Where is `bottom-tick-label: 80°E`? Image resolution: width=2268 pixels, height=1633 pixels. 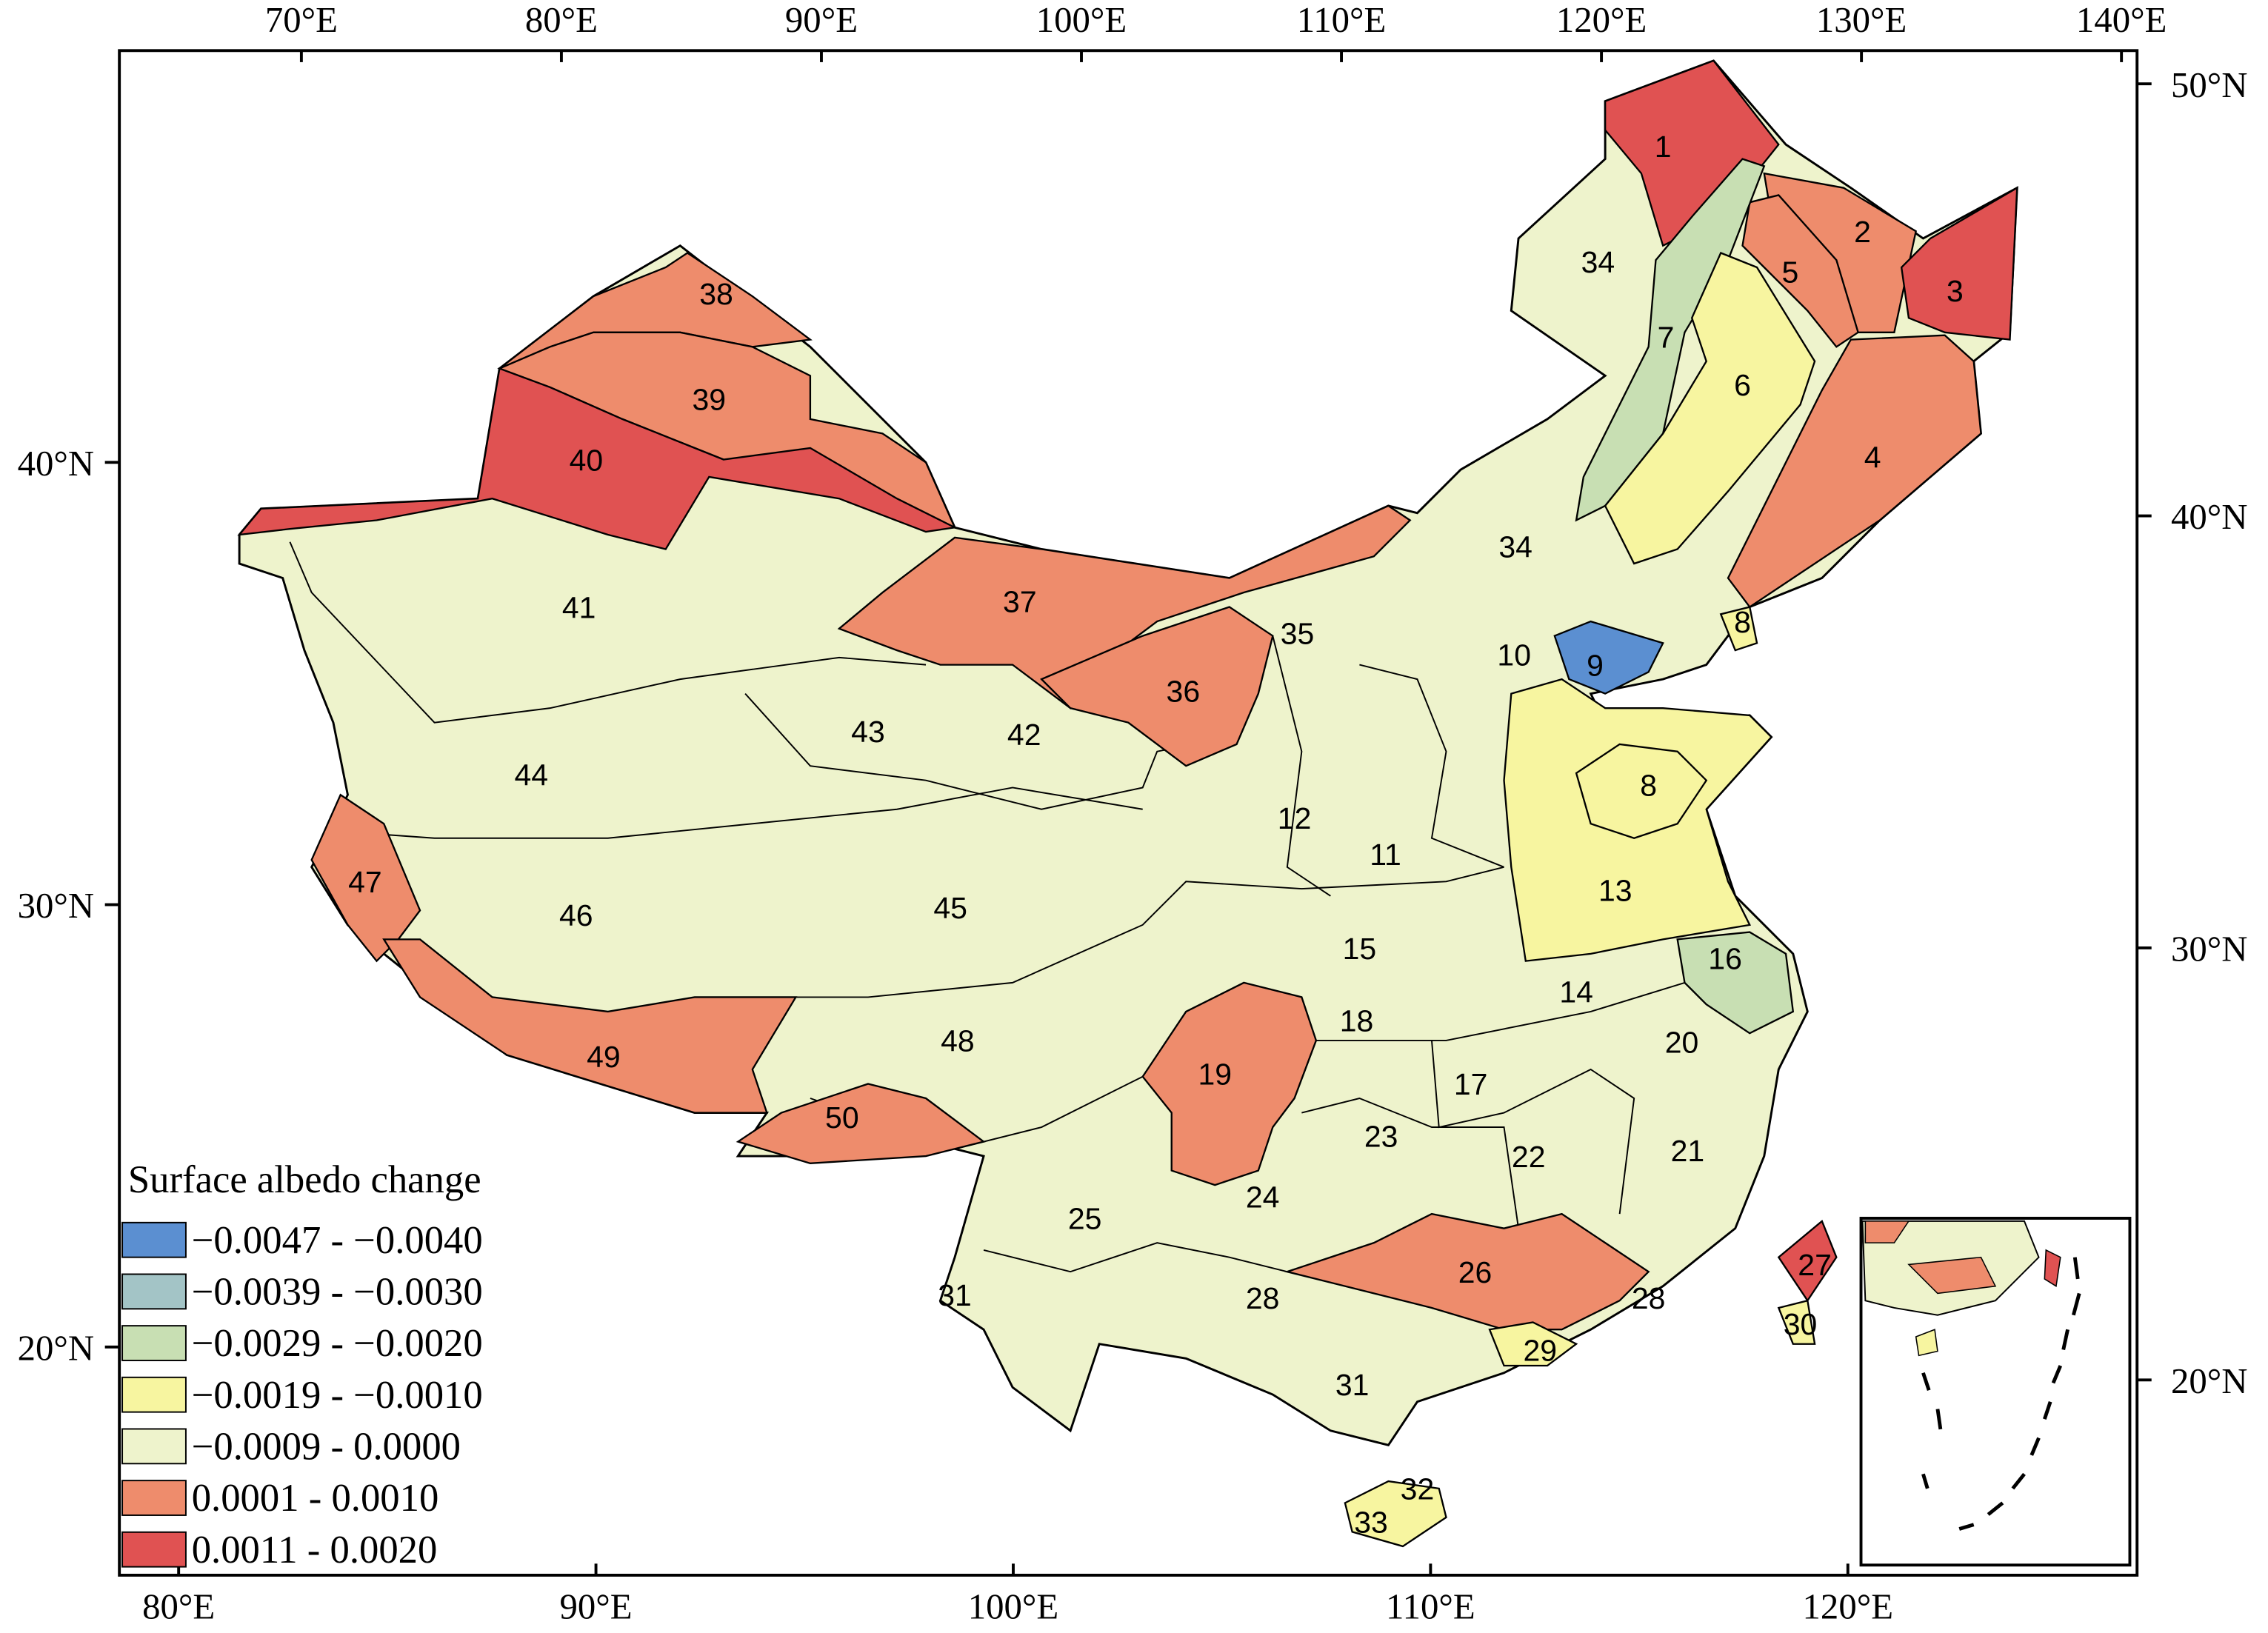
bottom-tick-label: 80°E is located at coordinates (178, 1606).